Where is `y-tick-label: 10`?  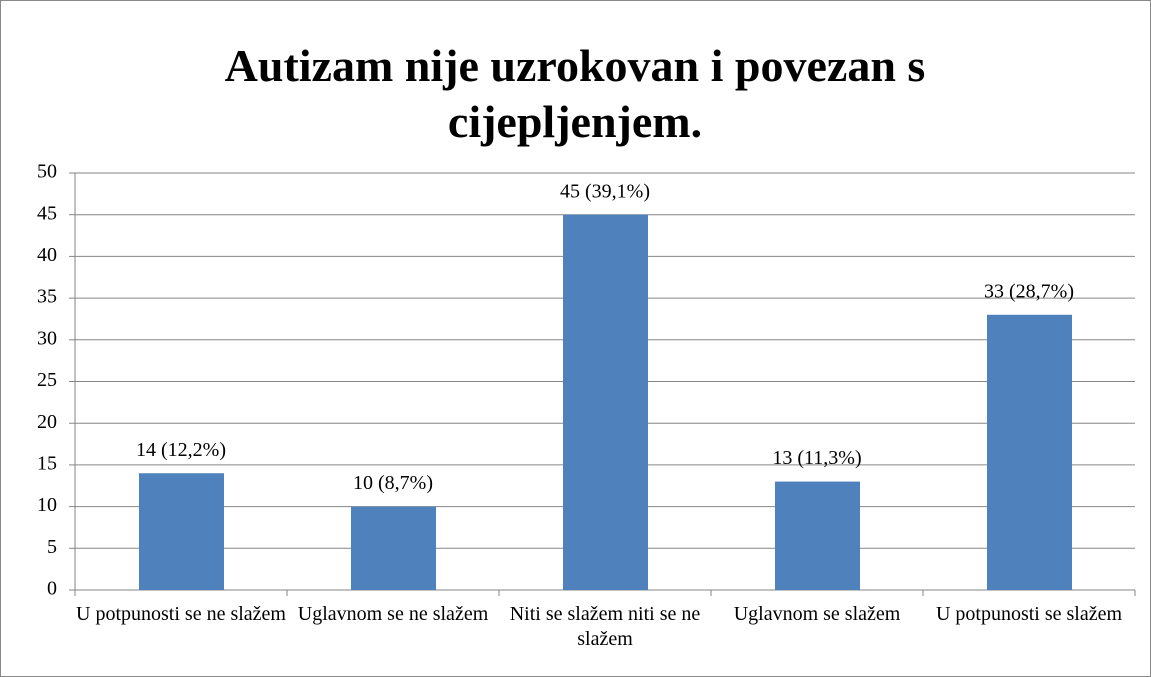 y-tick-label: 10 is located at coordinates (47, 505).